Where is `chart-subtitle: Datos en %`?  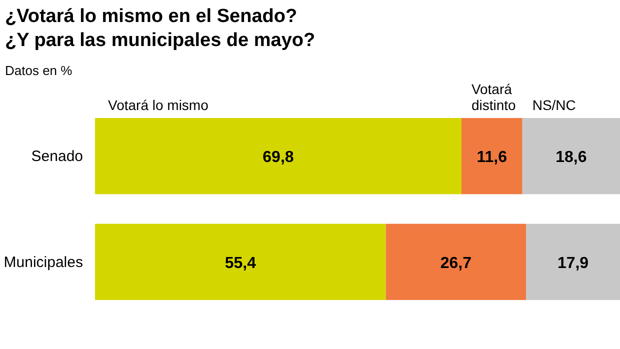 chart-subtitle: Datos en % is located at coordinates (39, 70).